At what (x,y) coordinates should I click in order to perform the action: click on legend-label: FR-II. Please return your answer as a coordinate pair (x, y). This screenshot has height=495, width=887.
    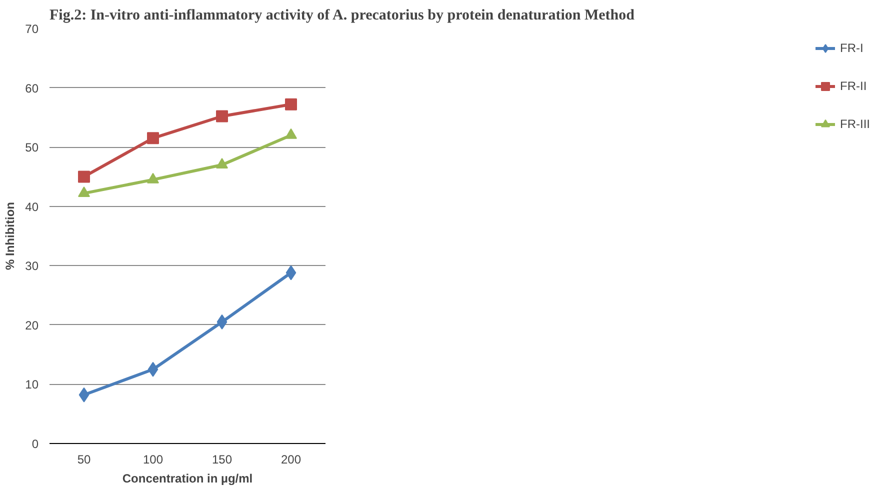
    Looking at the image, I should click on (853, 86).